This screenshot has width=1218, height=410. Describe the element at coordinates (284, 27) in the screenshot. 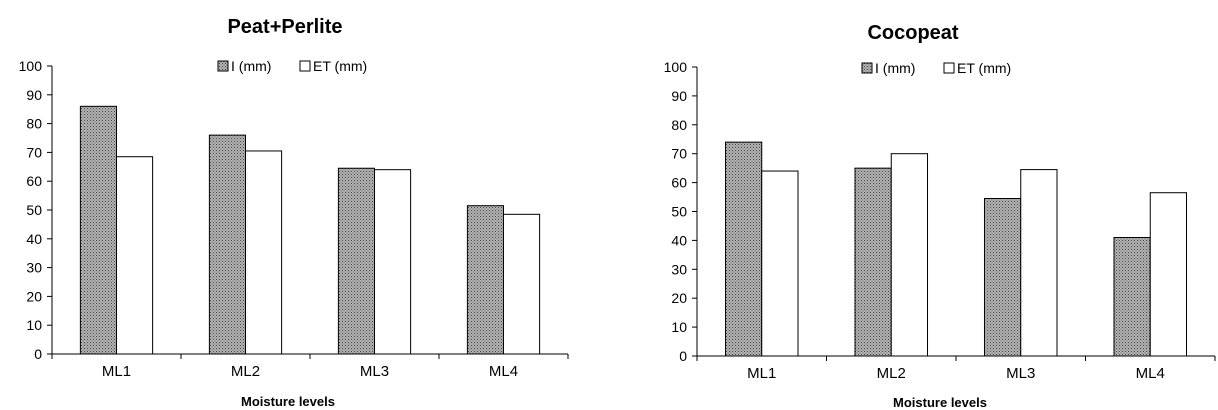

I see `chart-title: Peat+Perlite` at that location.